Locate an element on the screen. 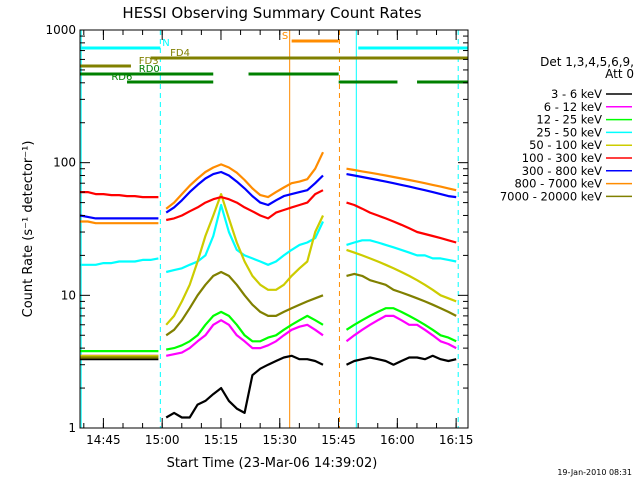  footer-timestamp: 19-Jan-2010 08:31 is located at coordinates (594, 472).